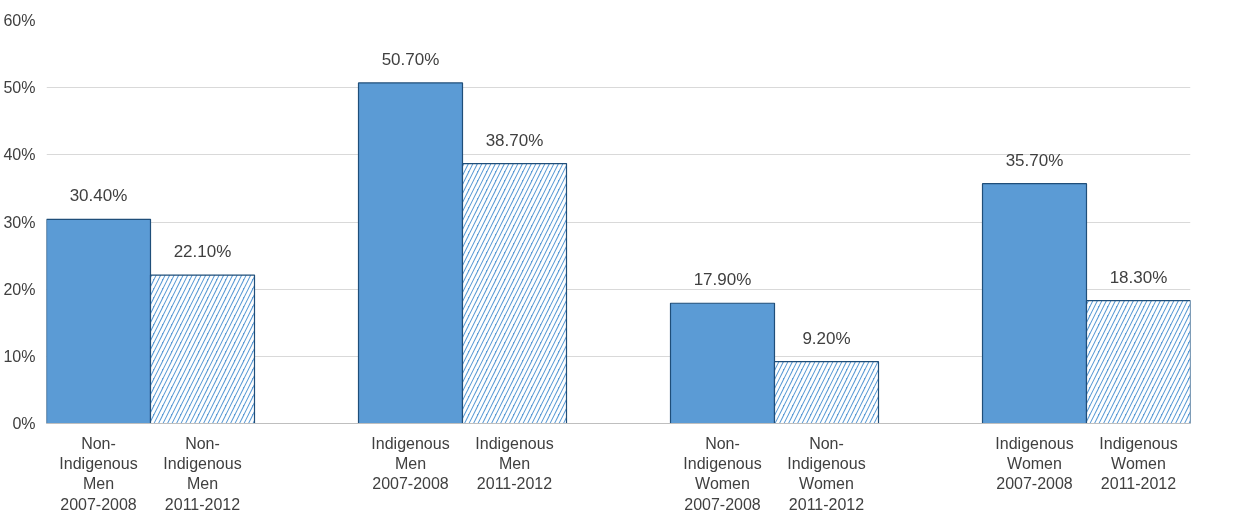 The image size is (1250, 529). Describe the element at coordinates (202, 252) in the screenshot. I see `data-label: 22.10%` at that location.